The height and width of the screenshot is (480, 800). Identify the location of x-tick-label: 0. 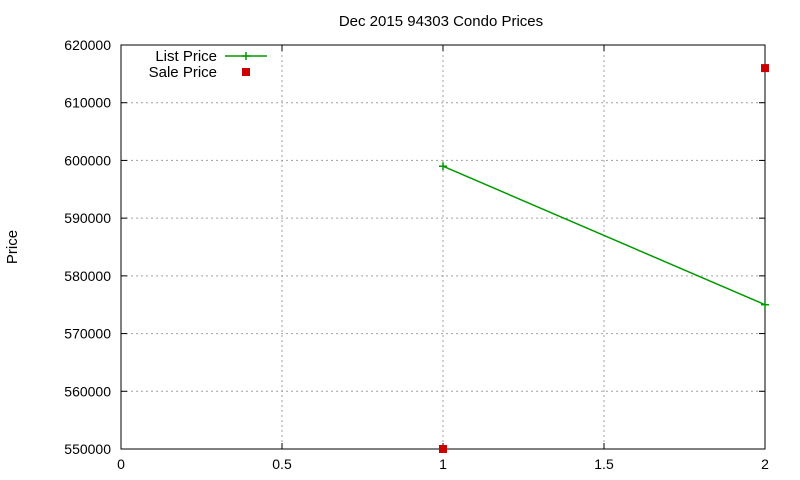
(121, 464).